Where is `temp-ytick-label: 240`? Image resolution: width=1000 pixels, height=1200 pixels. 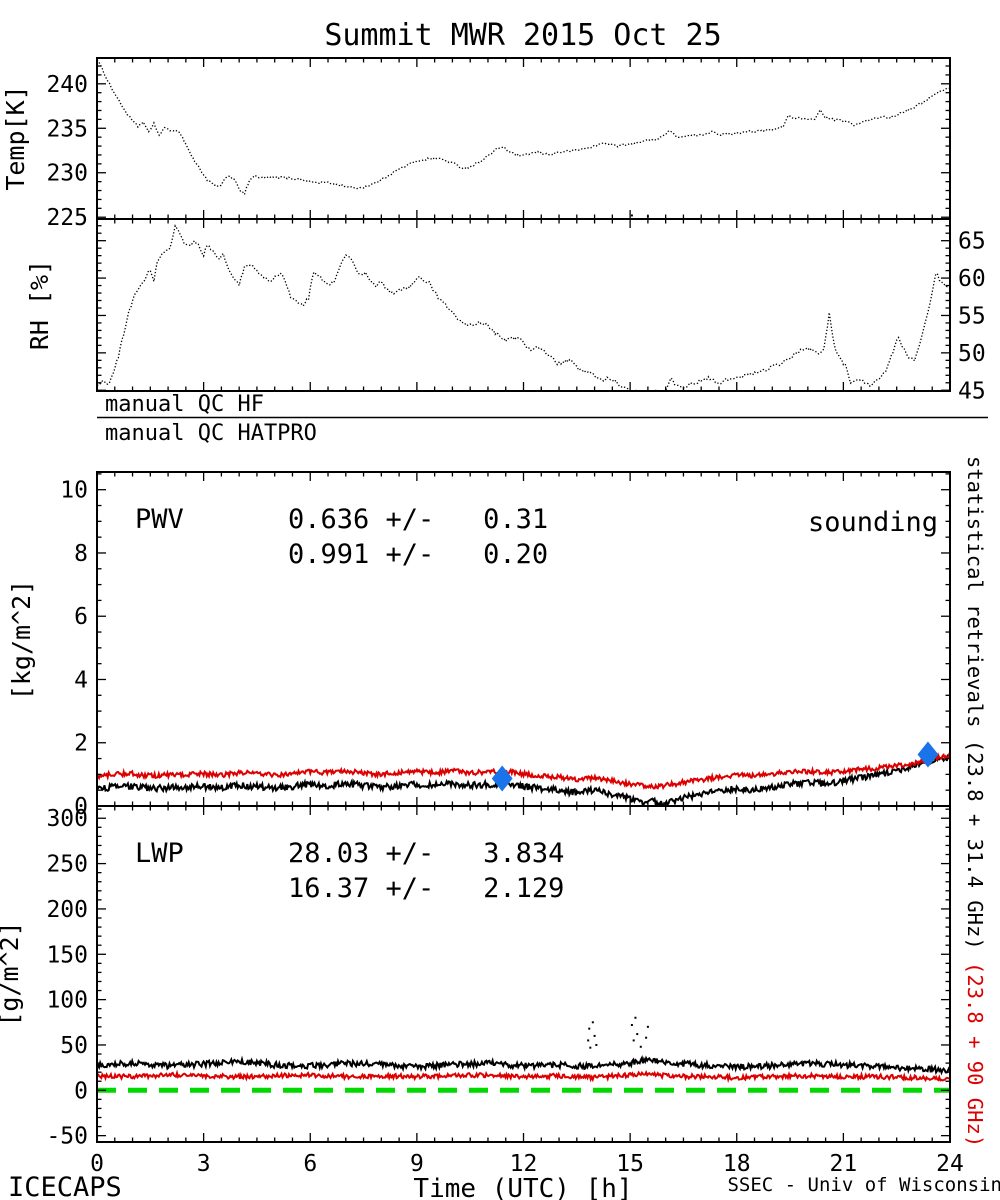
temp-ytick-label: 240 is located at coordinates (67, 85).